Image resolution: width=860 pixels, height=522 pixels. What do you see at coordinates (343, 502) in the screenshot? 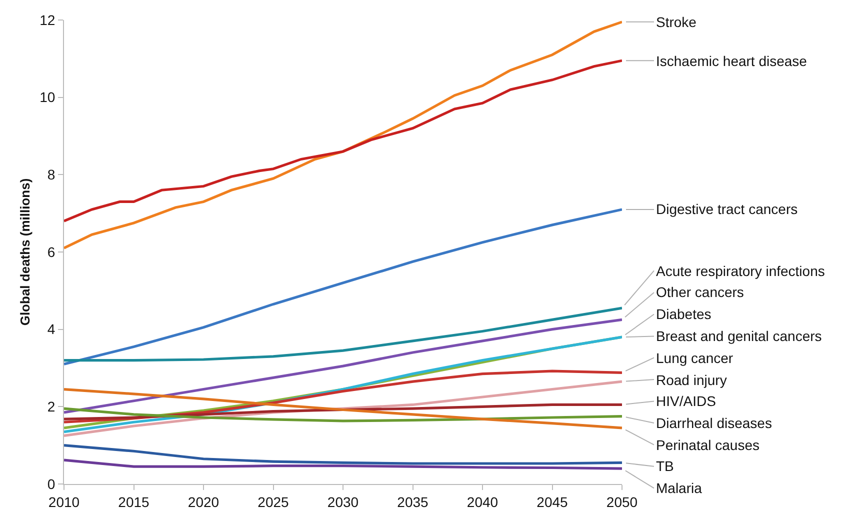
I see `x-tick-label: 2030` at bounding box center [343, 502].